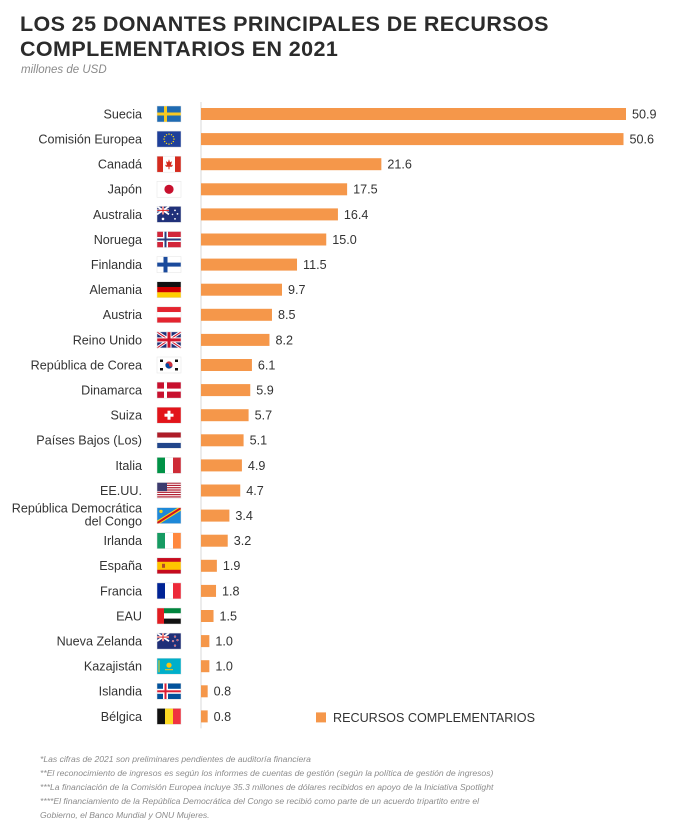  What do you see at coordinates (169, 440) in the screenshot?
I see `netherlands-flag-icon` at bounding box center [169, 440].